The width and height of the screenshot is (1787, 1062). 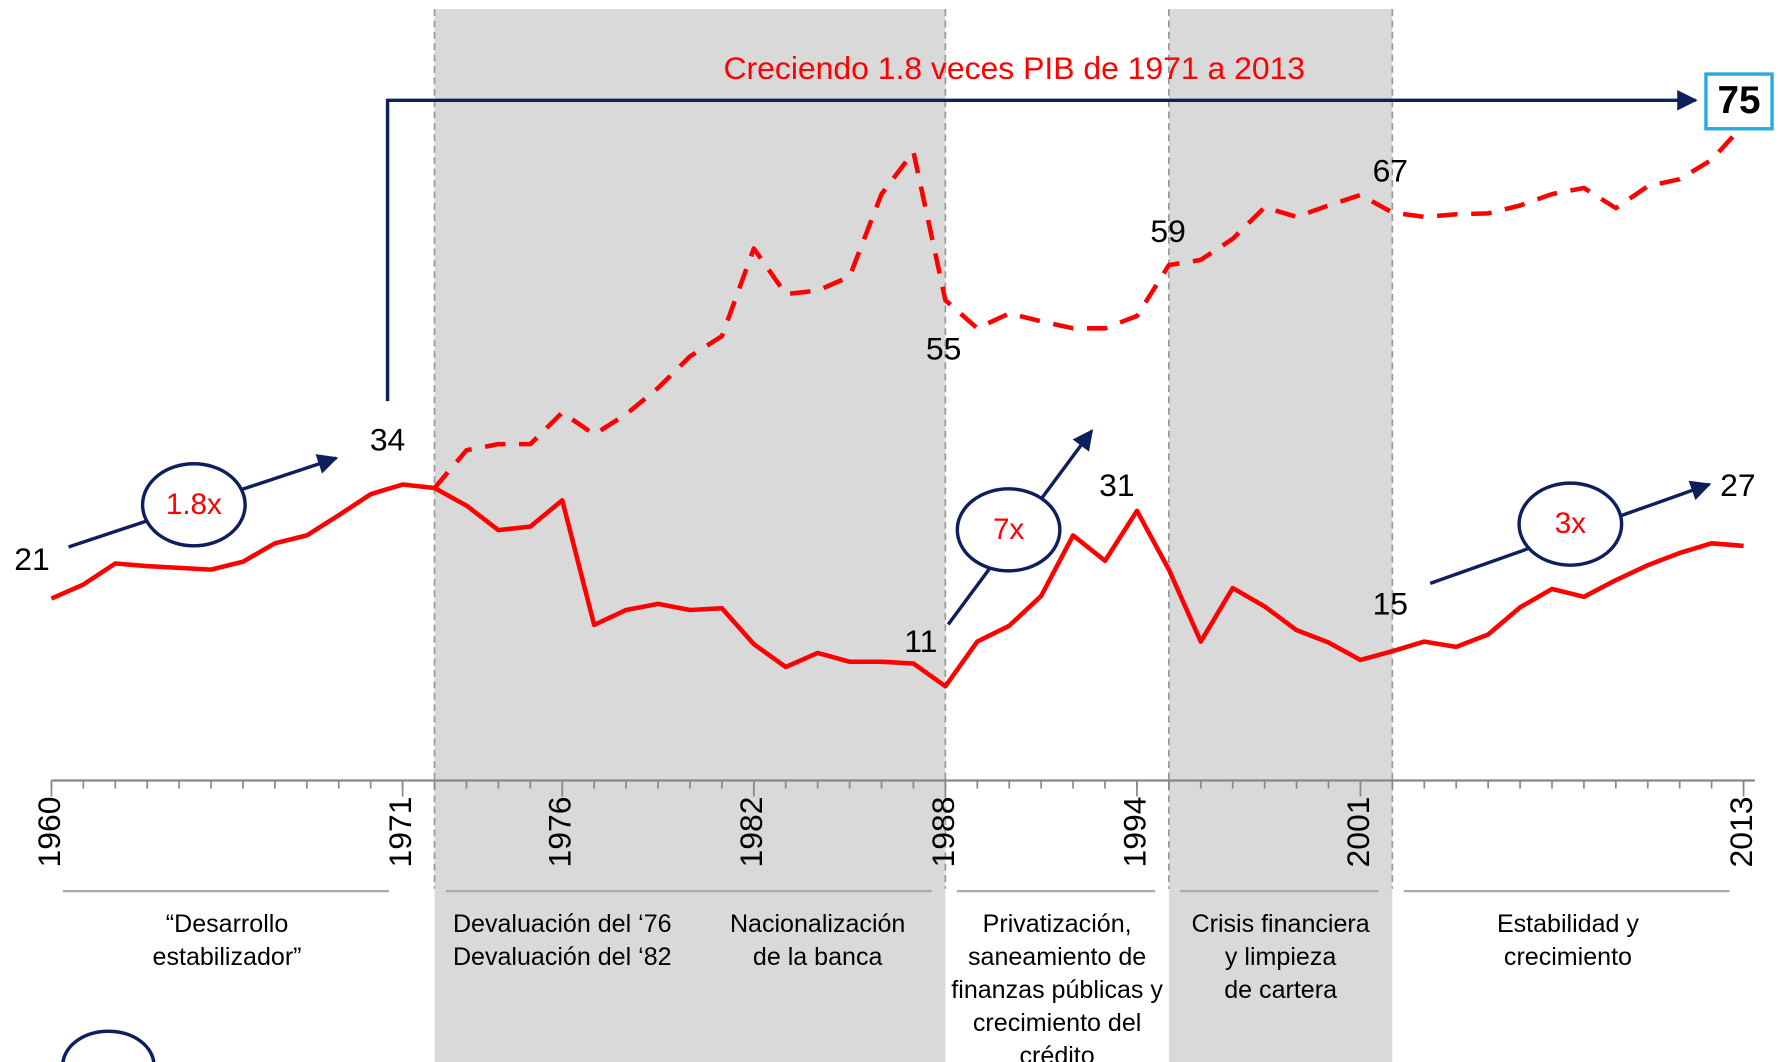 I want to click on legend-circle, so click(x=108, y=1045).